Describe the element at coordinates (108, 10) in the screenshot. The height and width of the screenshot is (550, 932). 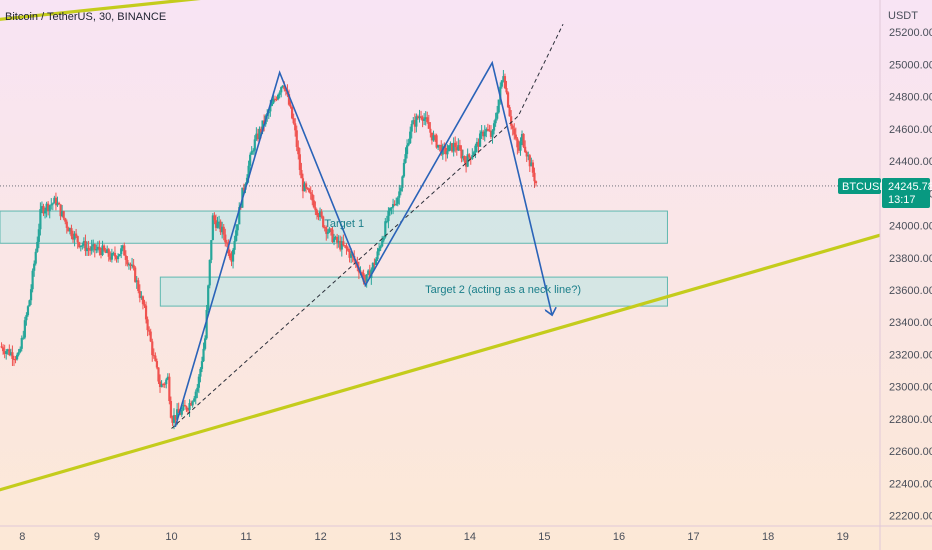
I see `trendline-upper` at that location.